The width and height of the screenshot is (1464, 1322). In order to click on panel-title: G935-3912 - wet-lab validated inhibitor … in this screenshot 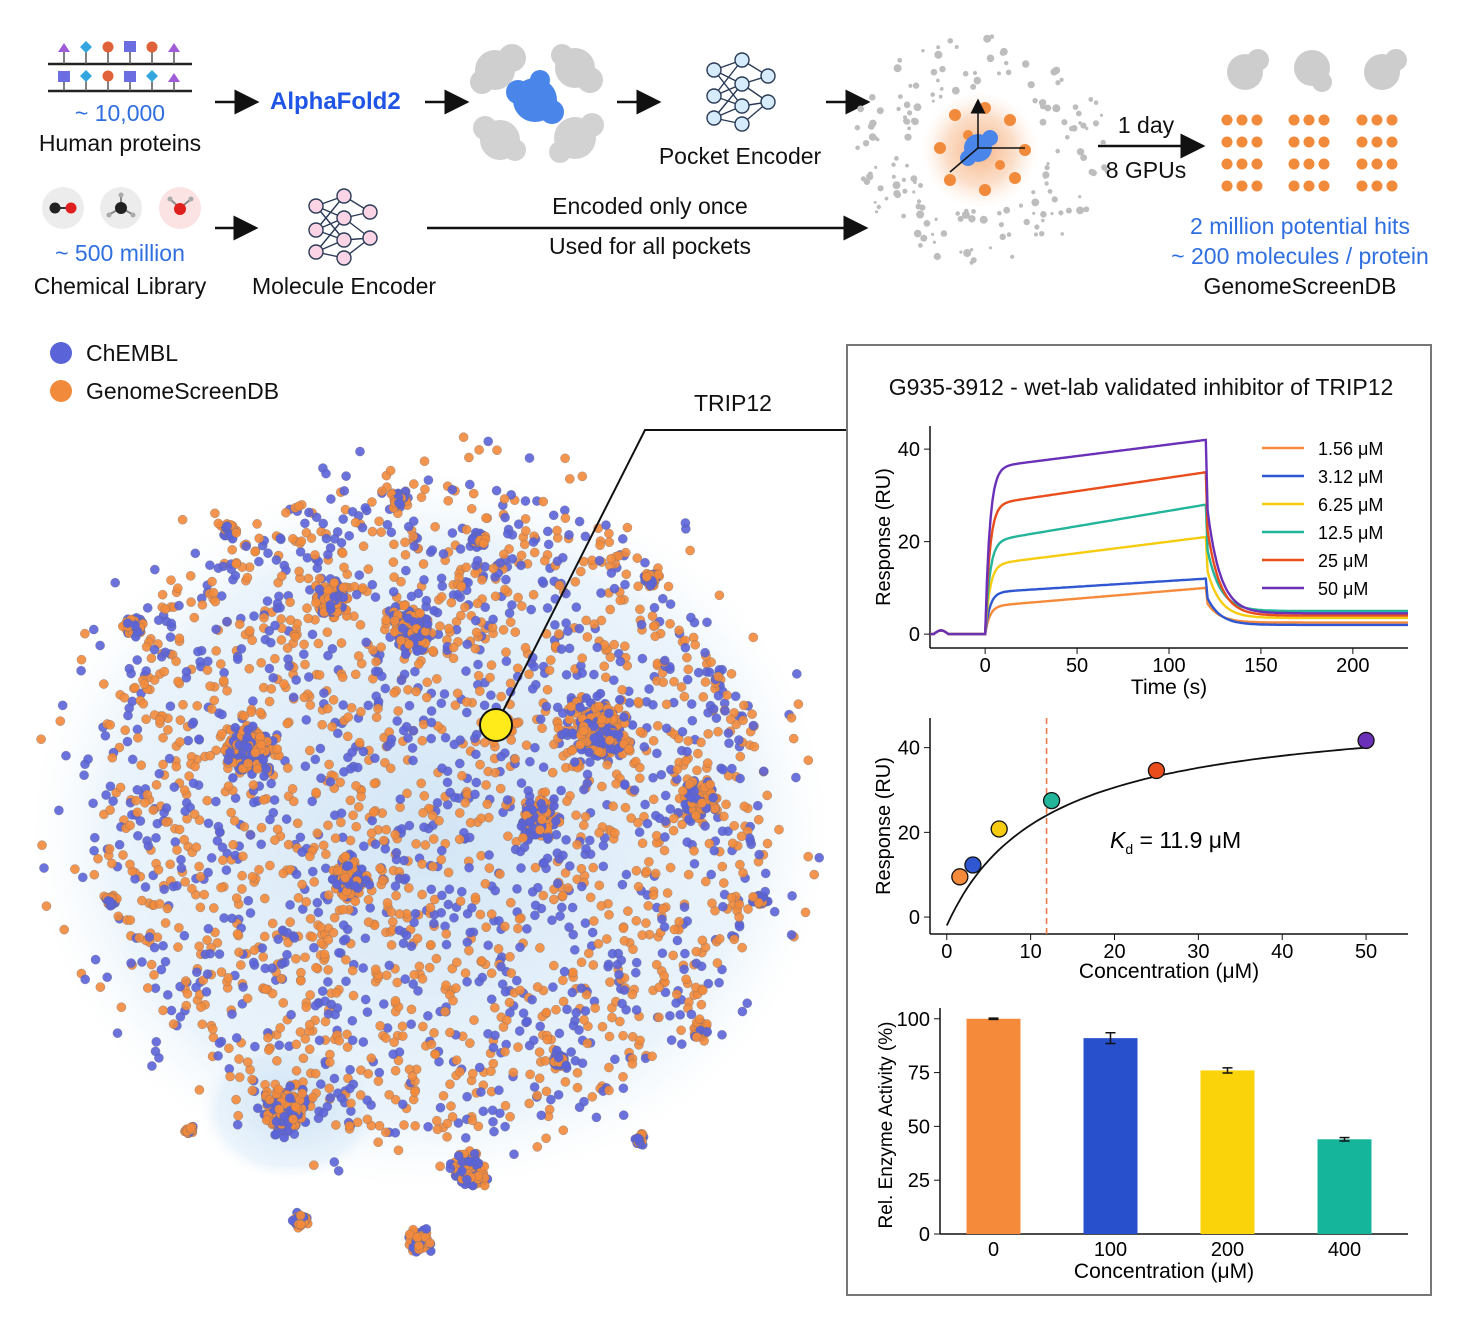, I will do `click(1141, 387)`.